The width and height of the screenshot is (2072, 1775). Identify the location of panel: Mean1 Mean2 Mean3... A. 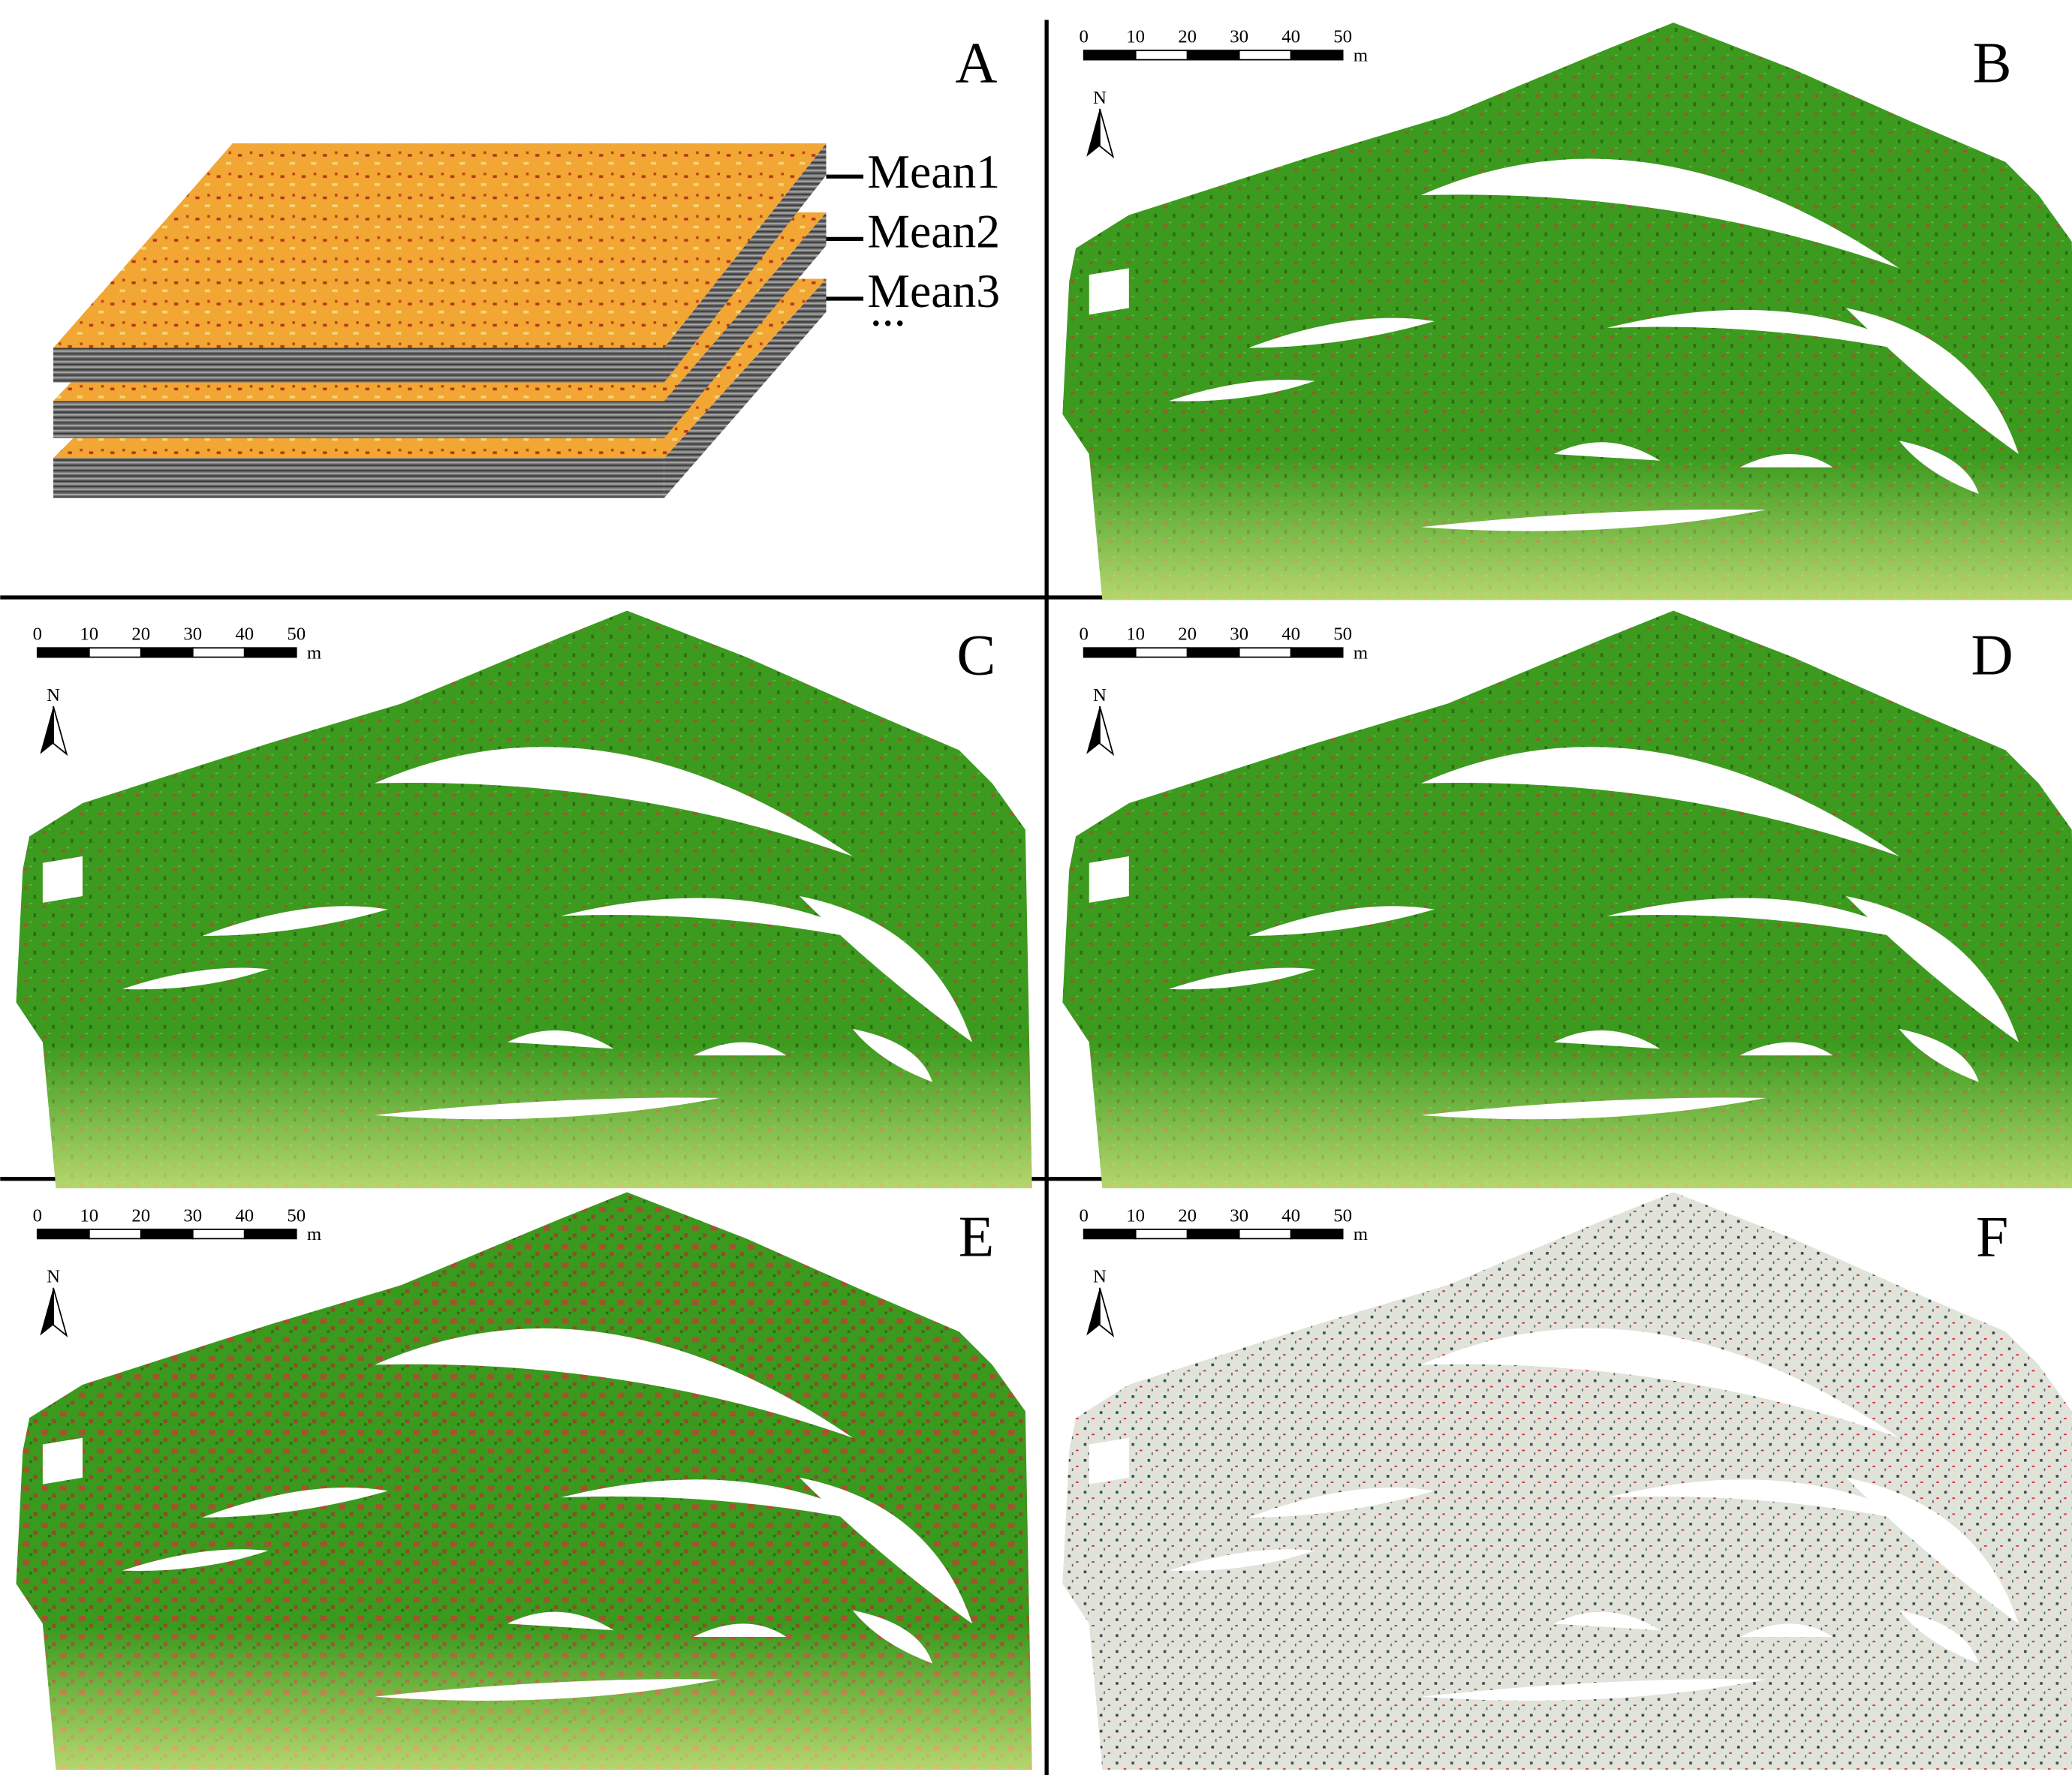
(933, 183).